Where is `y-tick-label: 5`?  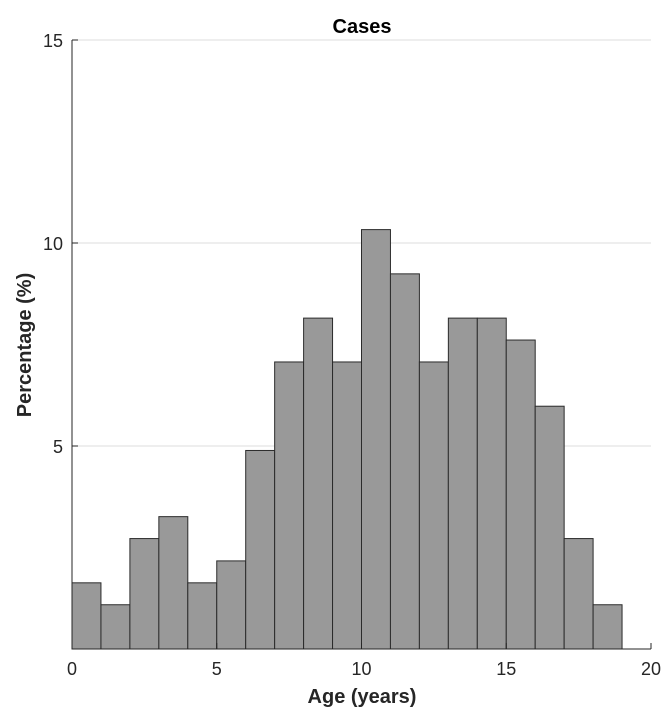 y-tick-label: 5 is located at coordinates (58, 447).